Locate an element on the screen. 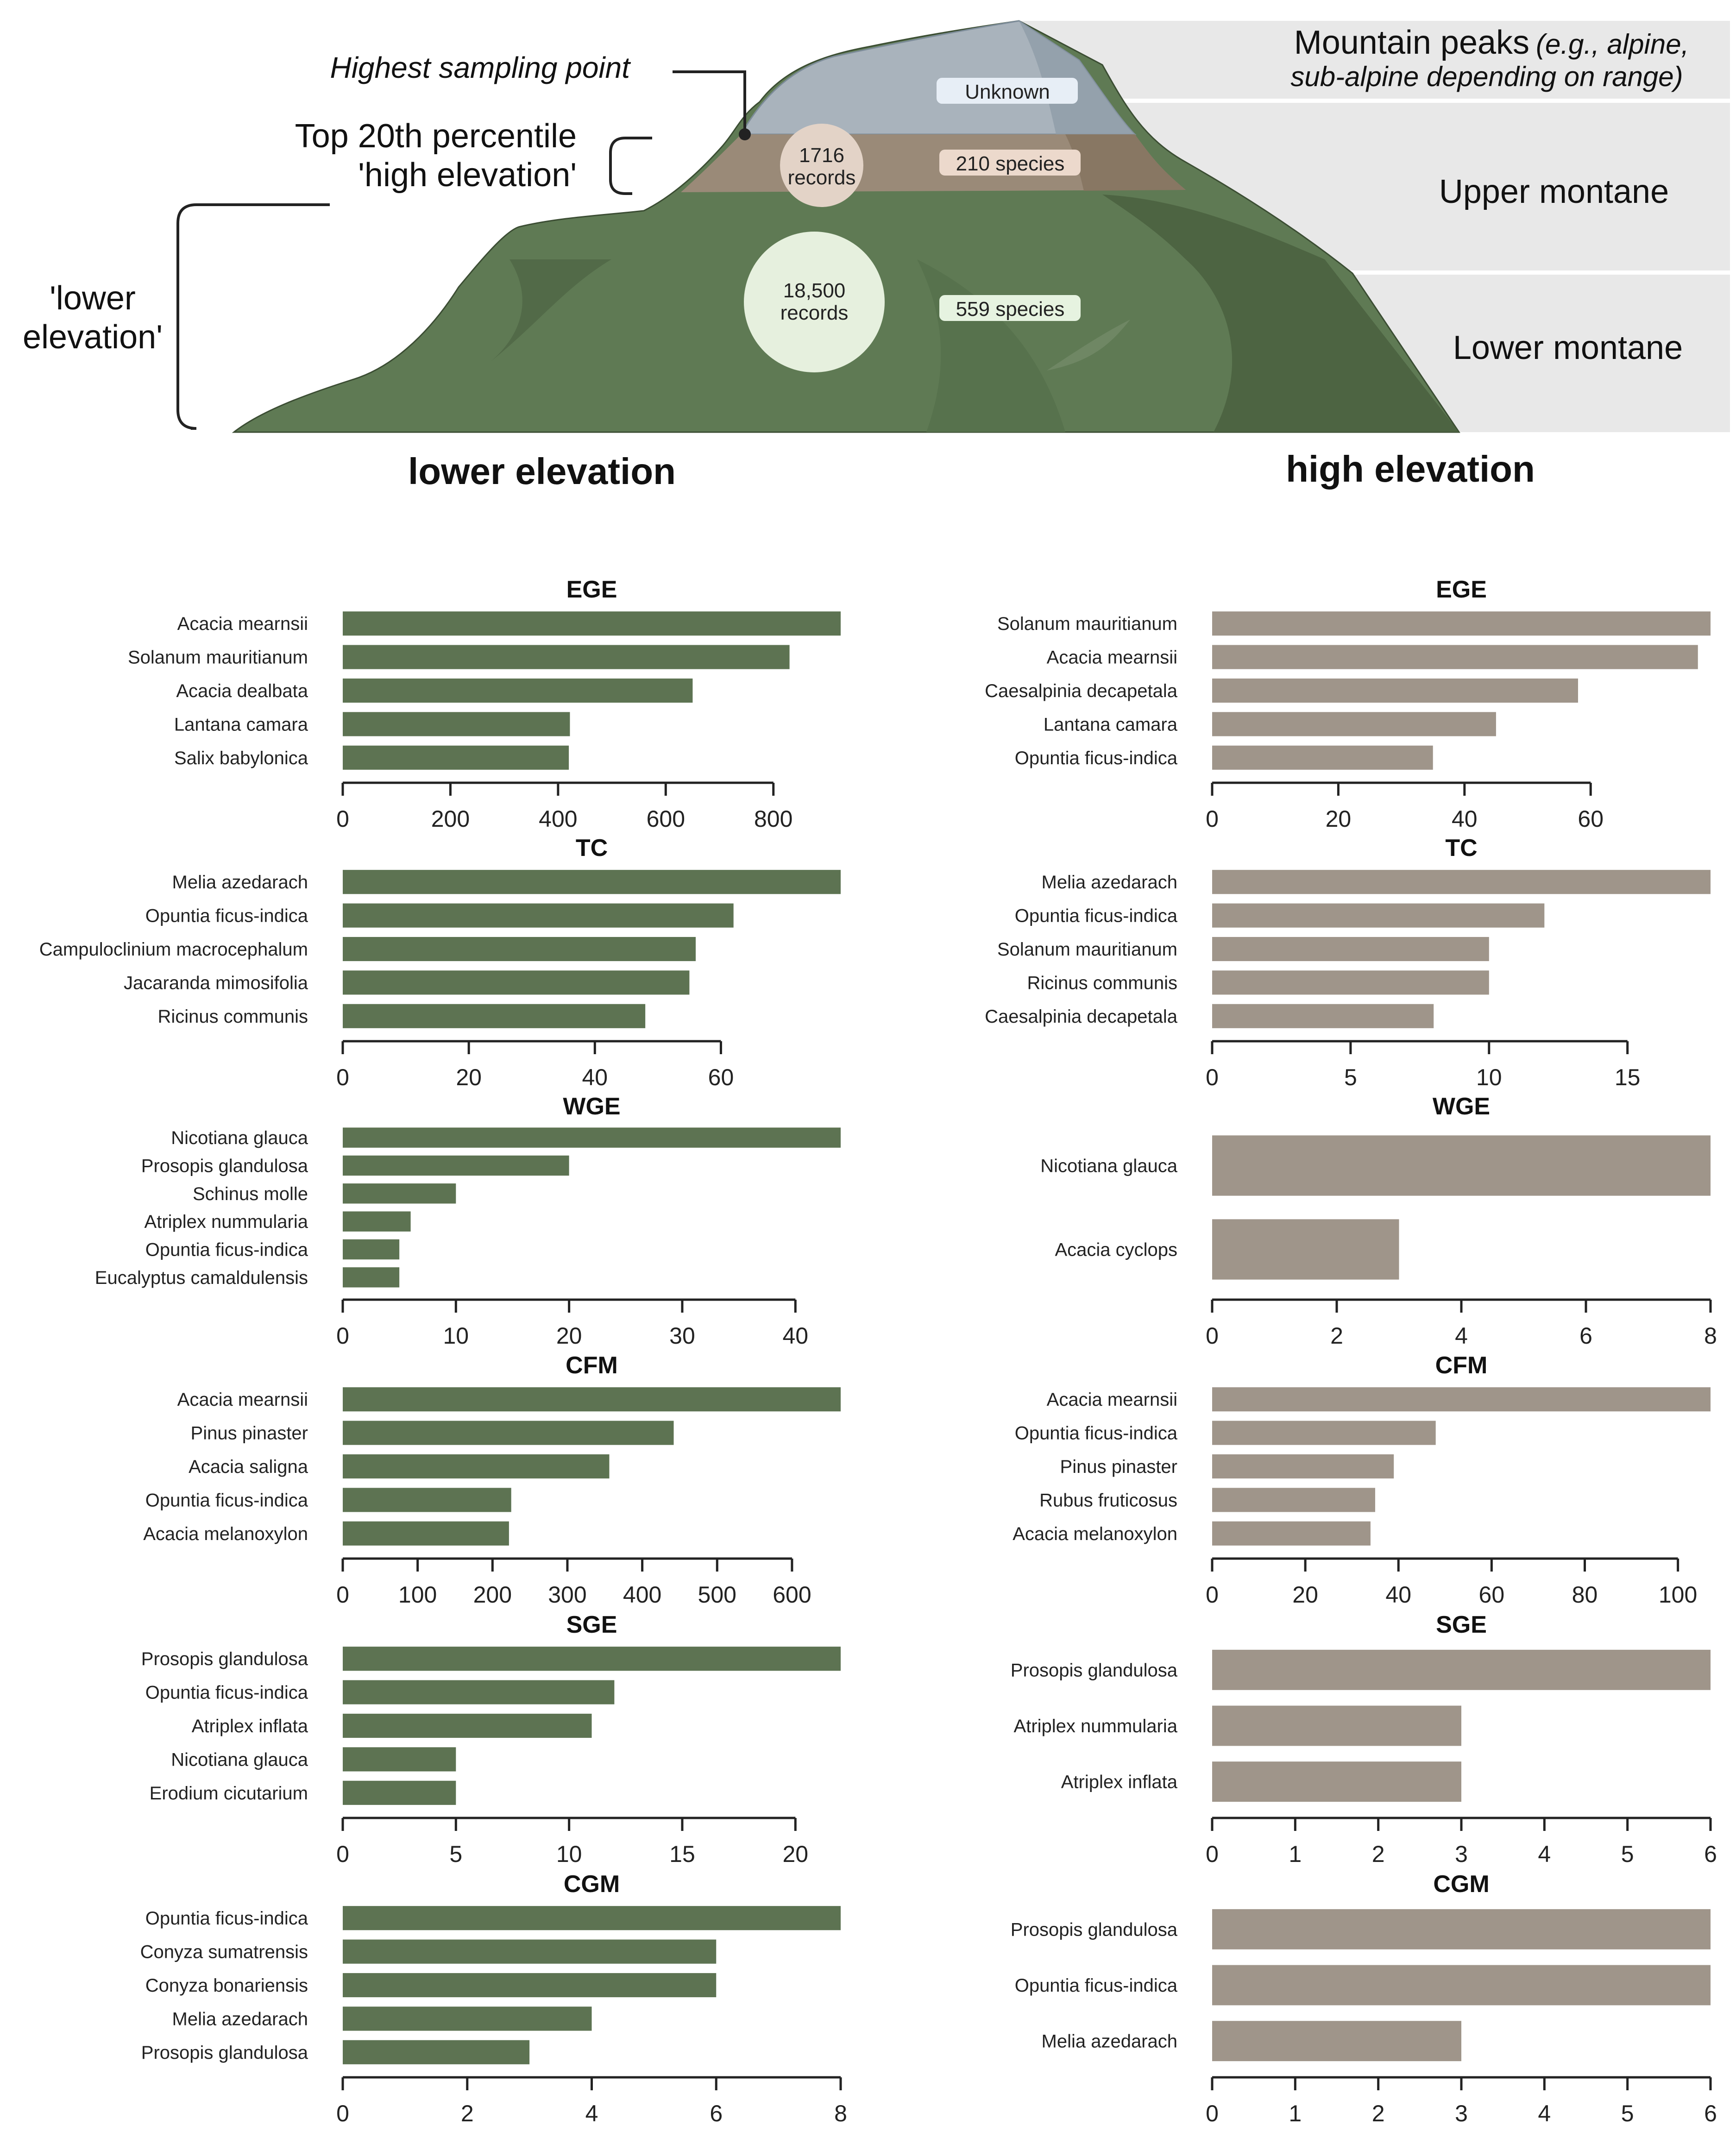  tick-label-low-sge-10: 10 is located at coordinates (569, 1854).